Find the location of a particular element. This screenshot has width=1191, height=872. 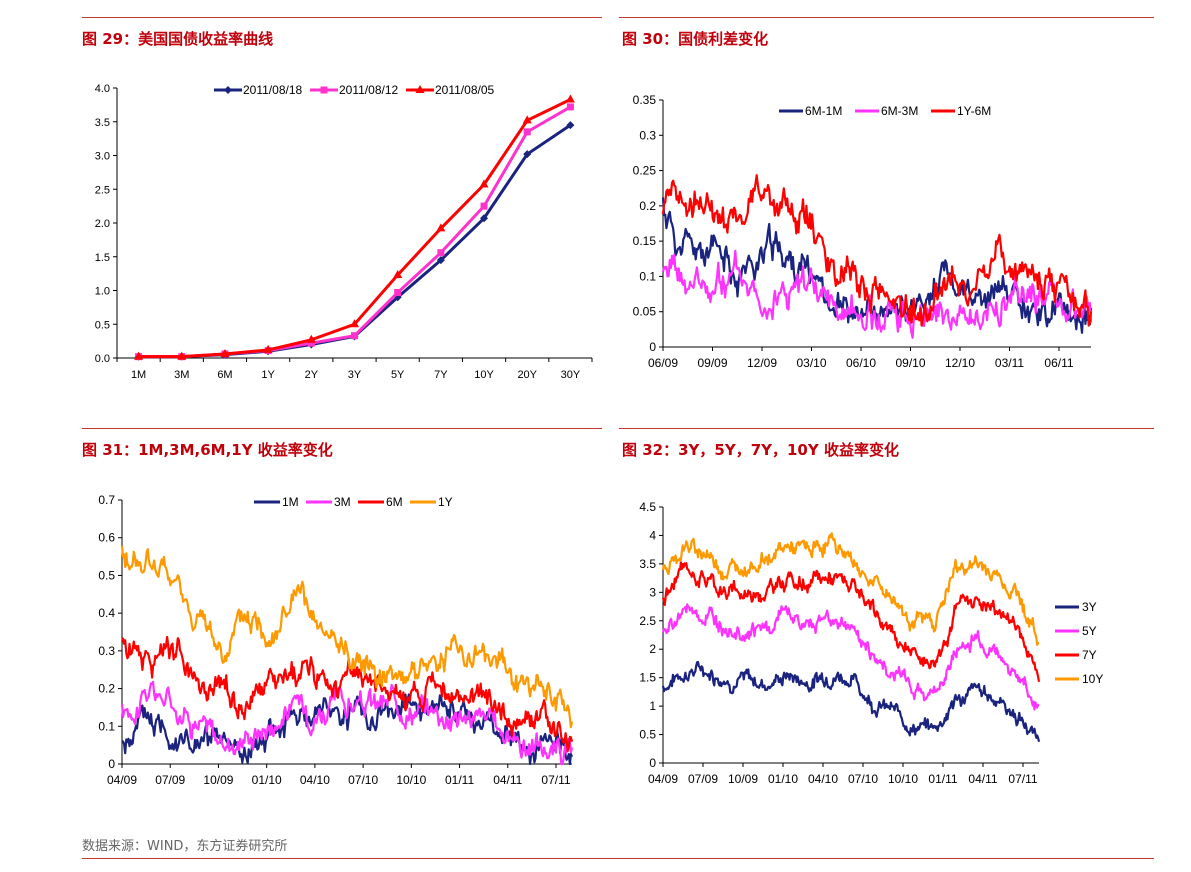

y-tick-label: 3 is located at coordinates (652, 592).